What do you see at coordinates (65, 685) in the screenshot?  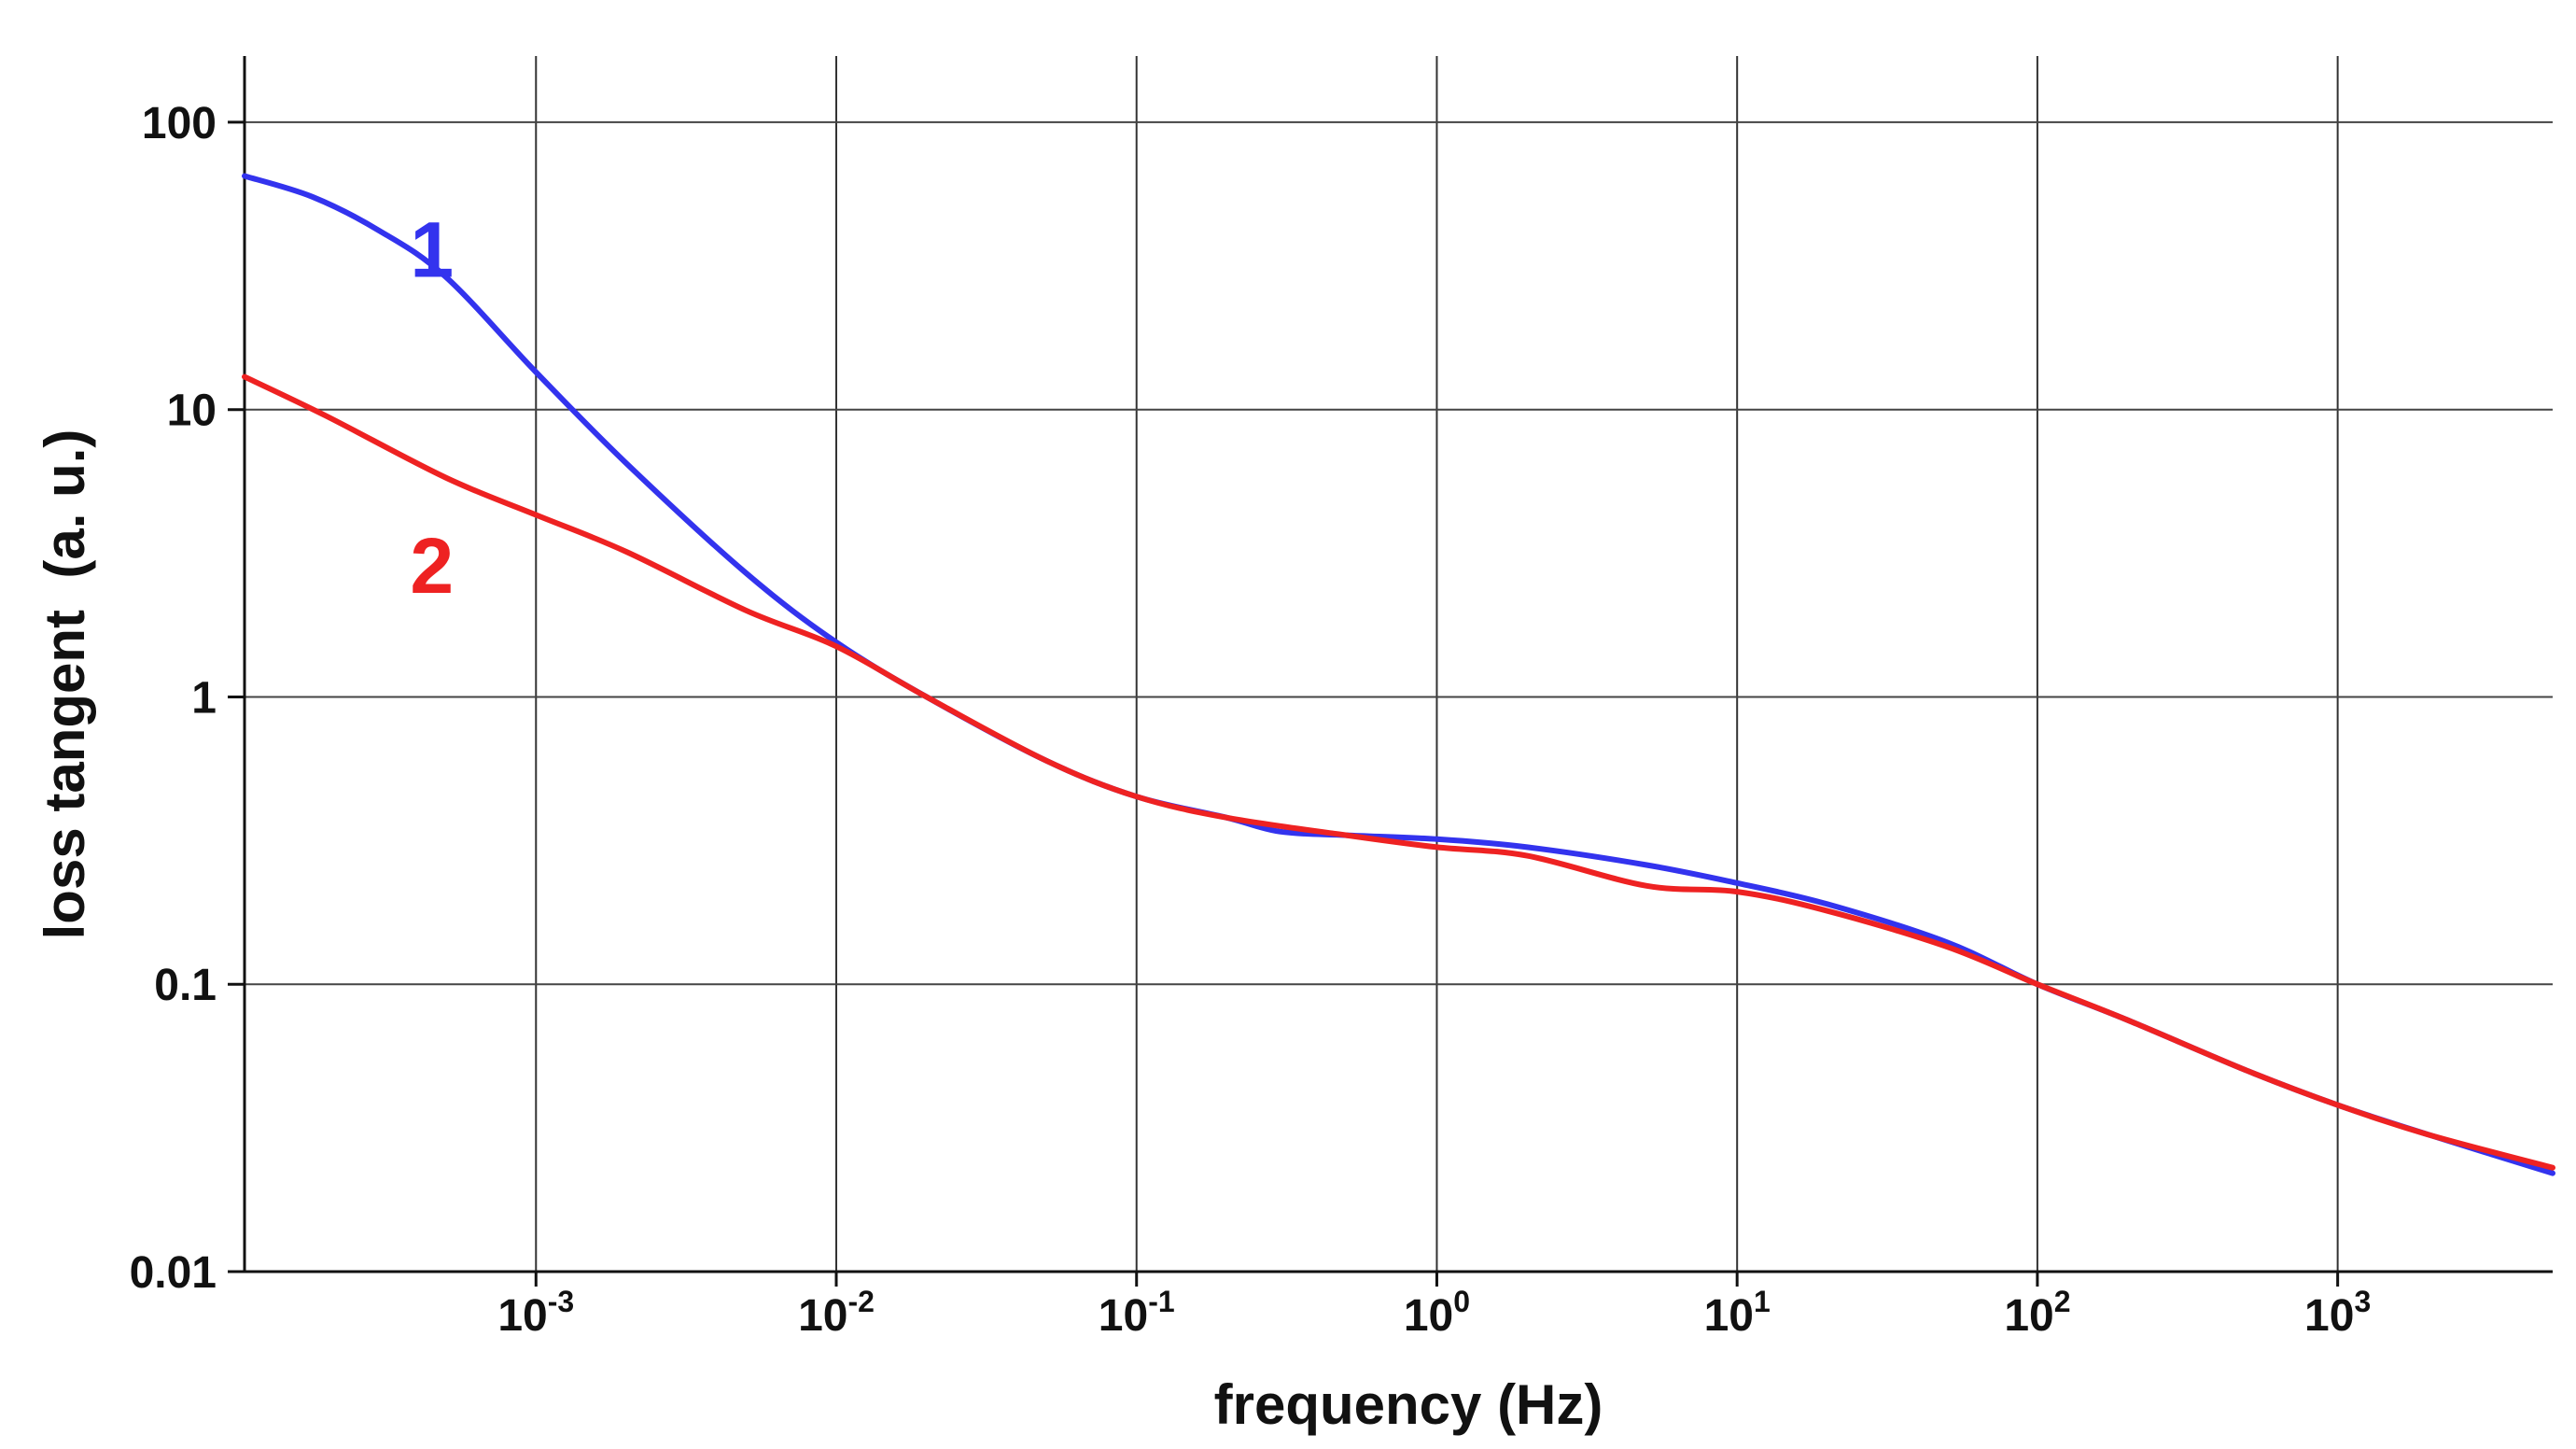 I see `y-axis-title: loss tangent (a. u.)` at bounding box center [65, 685].